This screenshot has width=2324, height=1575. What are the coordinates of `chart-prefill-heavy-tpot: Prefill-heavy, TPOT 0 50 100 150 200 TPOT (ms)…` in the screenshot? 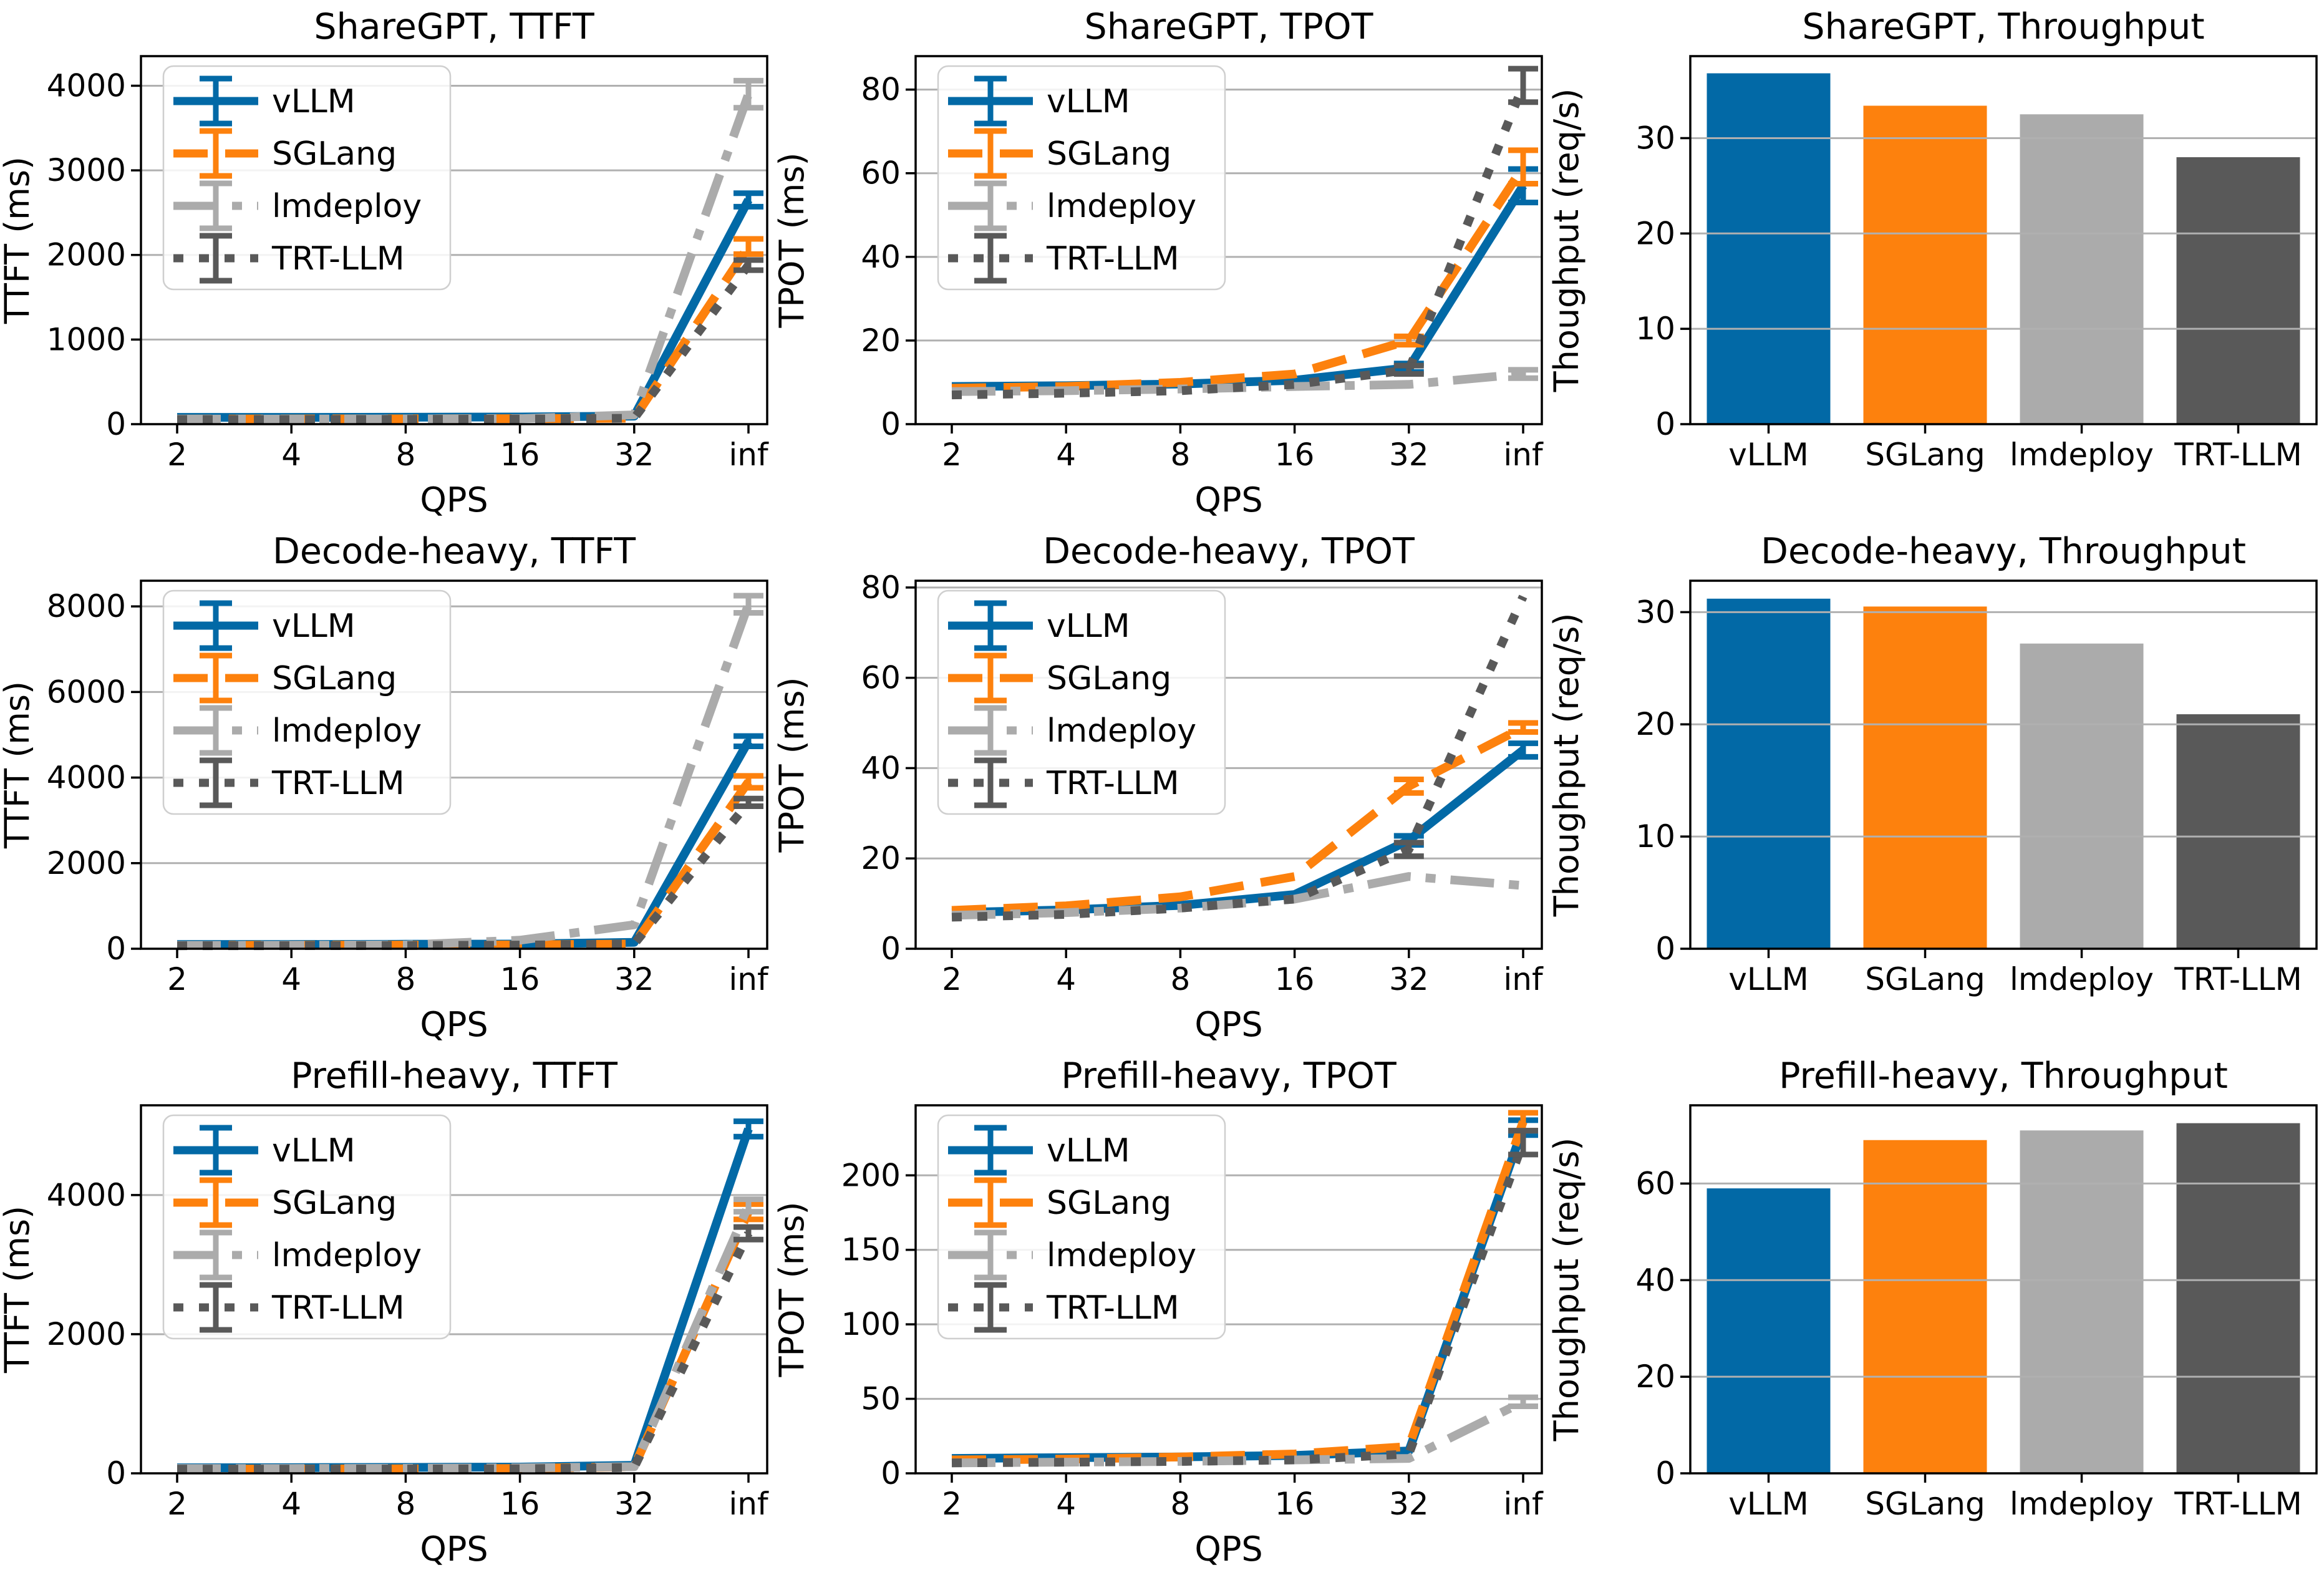 It's located at (1162, 1311).